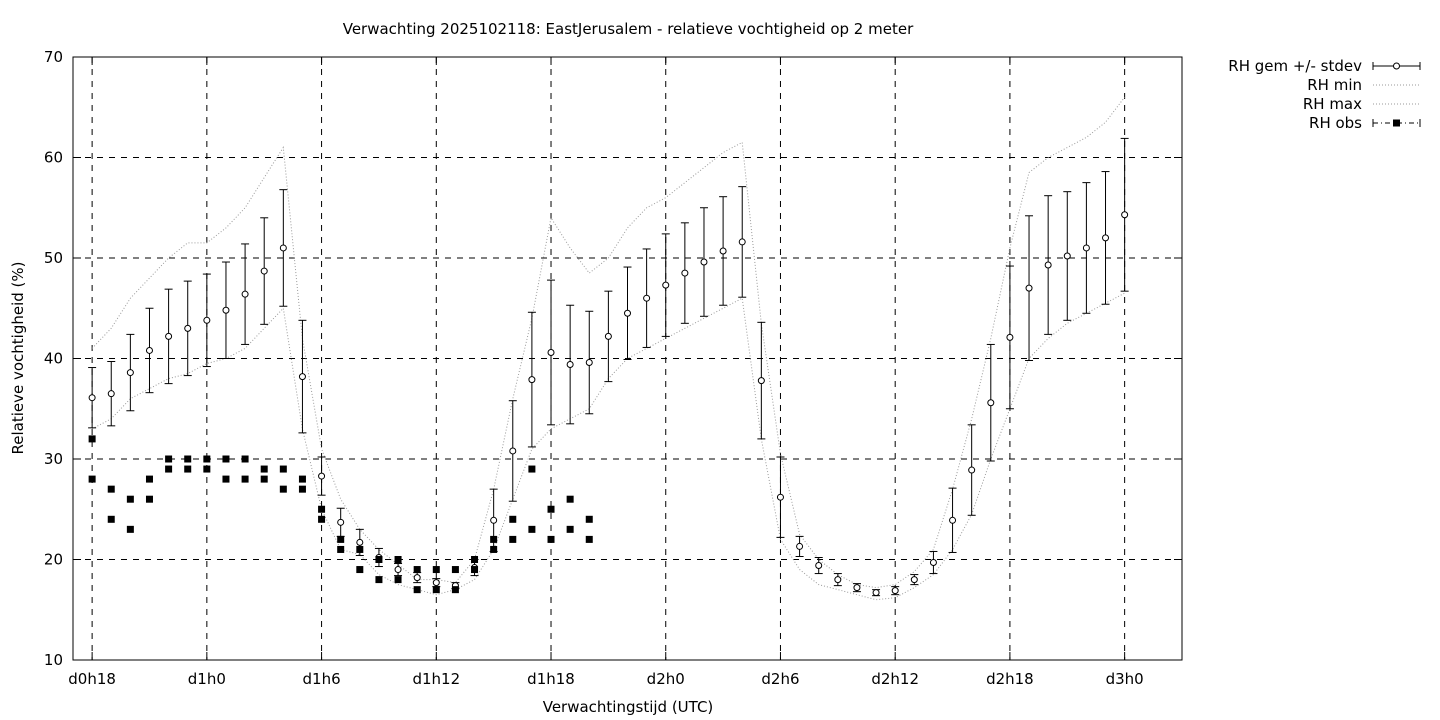 This screenshot has height=720, width=1440. I want to click on legend-label: RH max, so click(1332, 104).